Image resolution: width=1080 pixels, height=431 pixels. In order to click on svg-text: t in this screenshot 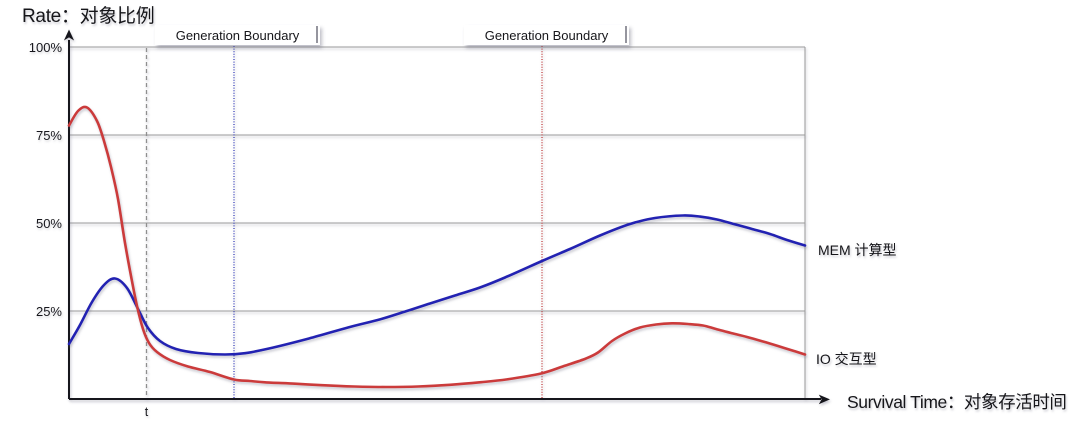, I will do `click(147, 412)`.